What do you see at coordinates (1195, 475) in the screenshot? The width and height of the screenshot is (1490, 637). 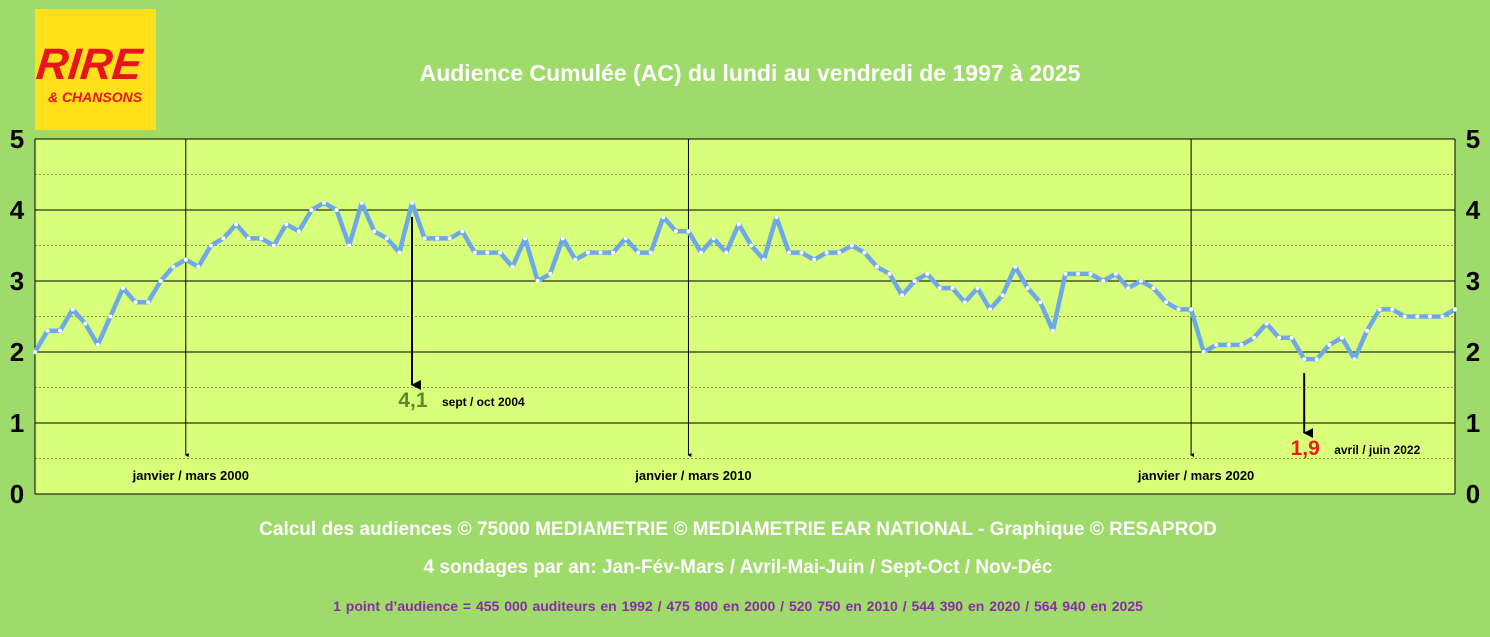 I see `period-marker-label: janvier / mars 2020` at bounding box center [1195, 475].